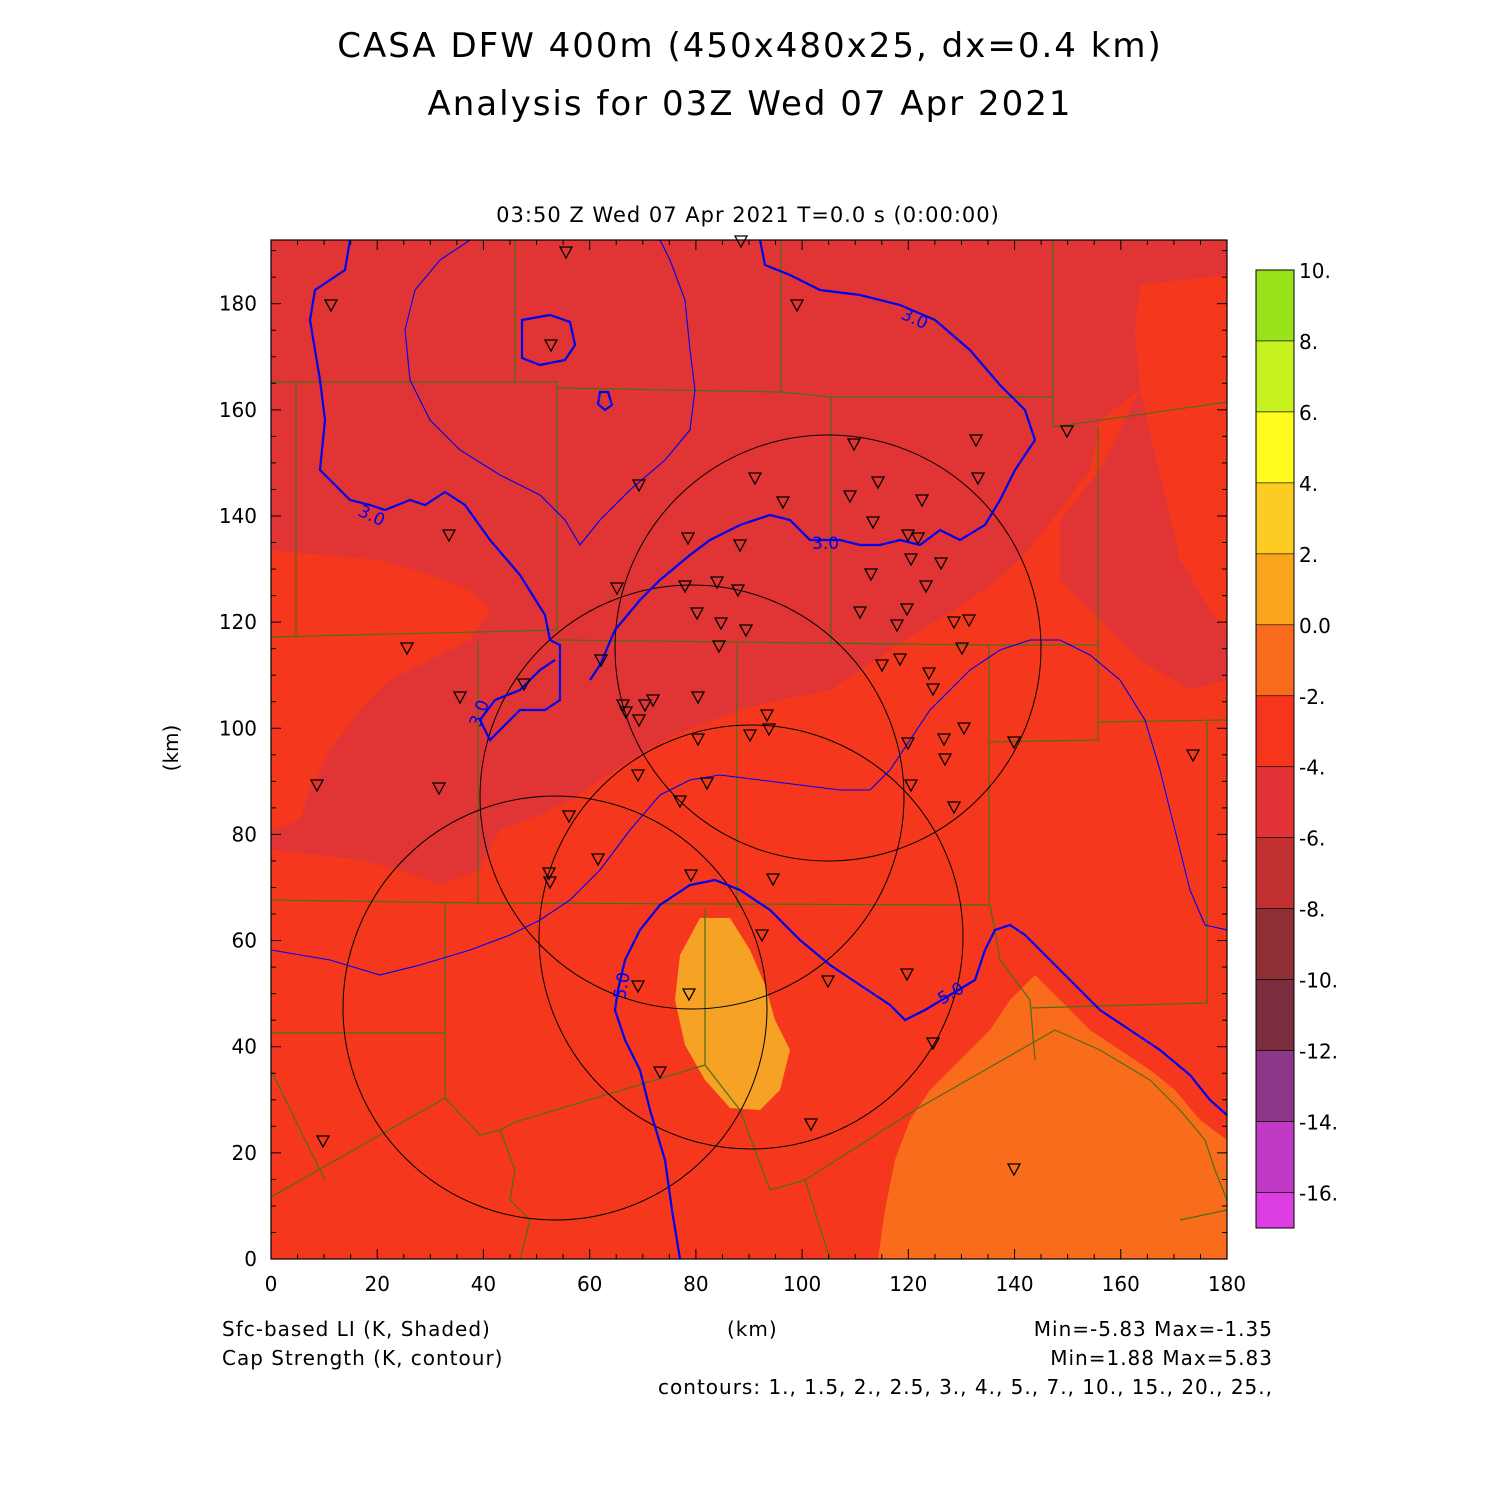 Image resolution: width=1500 pixels, height=1500 pixels. Describe the element at coordinates (1312, 839) in the screenshot. I see `colorbar-label: -6.` at that location.